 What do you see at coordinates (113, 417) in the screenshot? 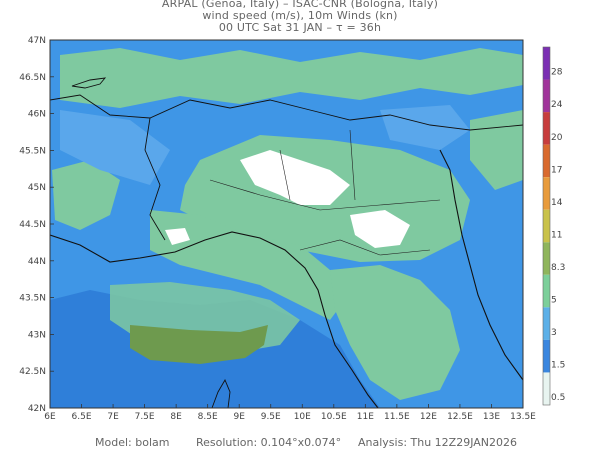
I see `longitude-label: 7E` at bounding box center [113, 417].